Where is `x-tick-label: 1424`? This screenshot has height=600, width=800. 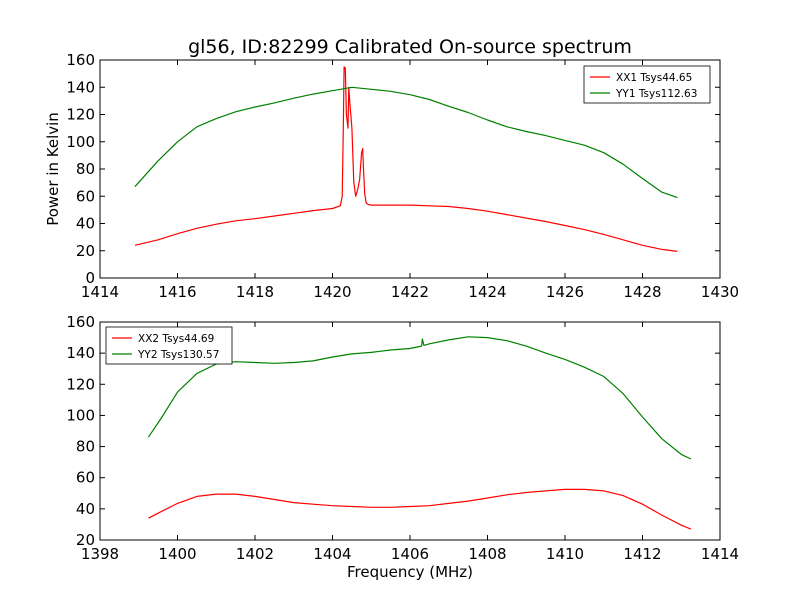 x-tick-label: 1424 is located at coordinates (487, 292).